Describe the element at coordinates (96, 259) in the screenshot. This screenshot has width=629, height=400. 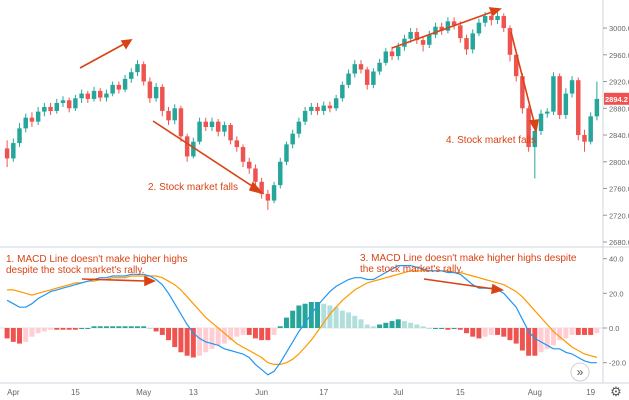
I see `note1-line1: 1. MACD Line doesn't make higher highs` at that location.